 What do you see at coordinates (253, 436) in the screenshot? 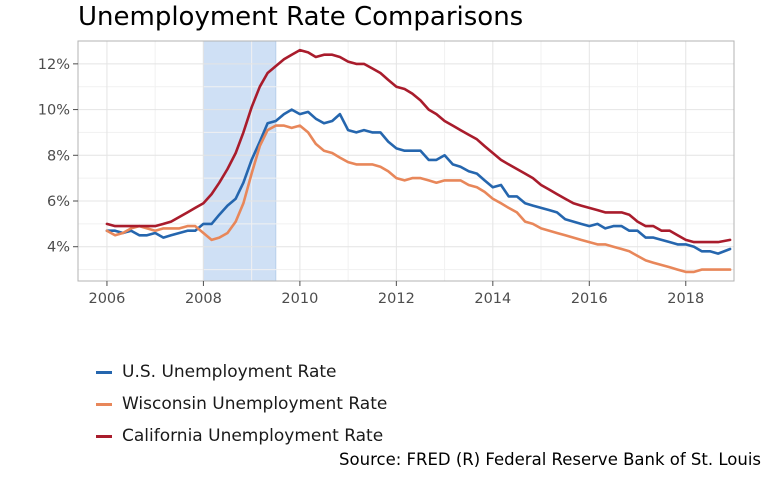
I see `legend-label: California Unemployment Rate` at bounding box center [253, 436].